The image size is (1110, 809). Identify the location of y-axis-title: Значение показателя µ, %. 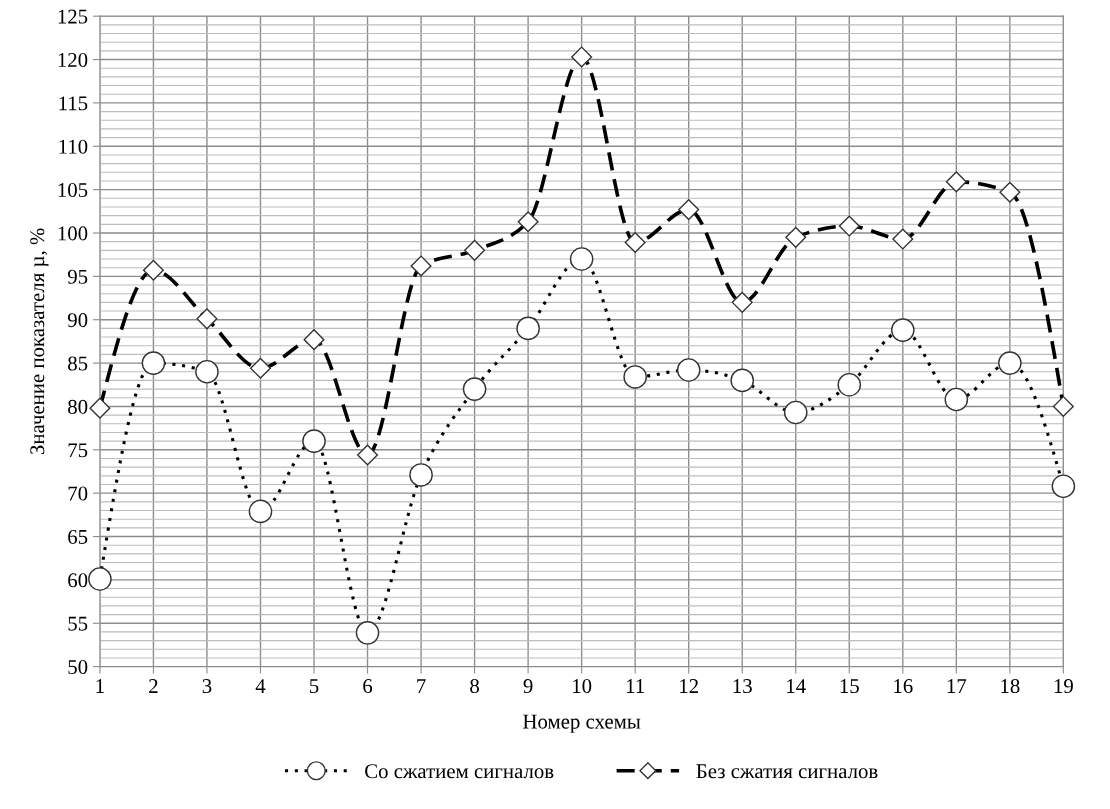
(39, 341).